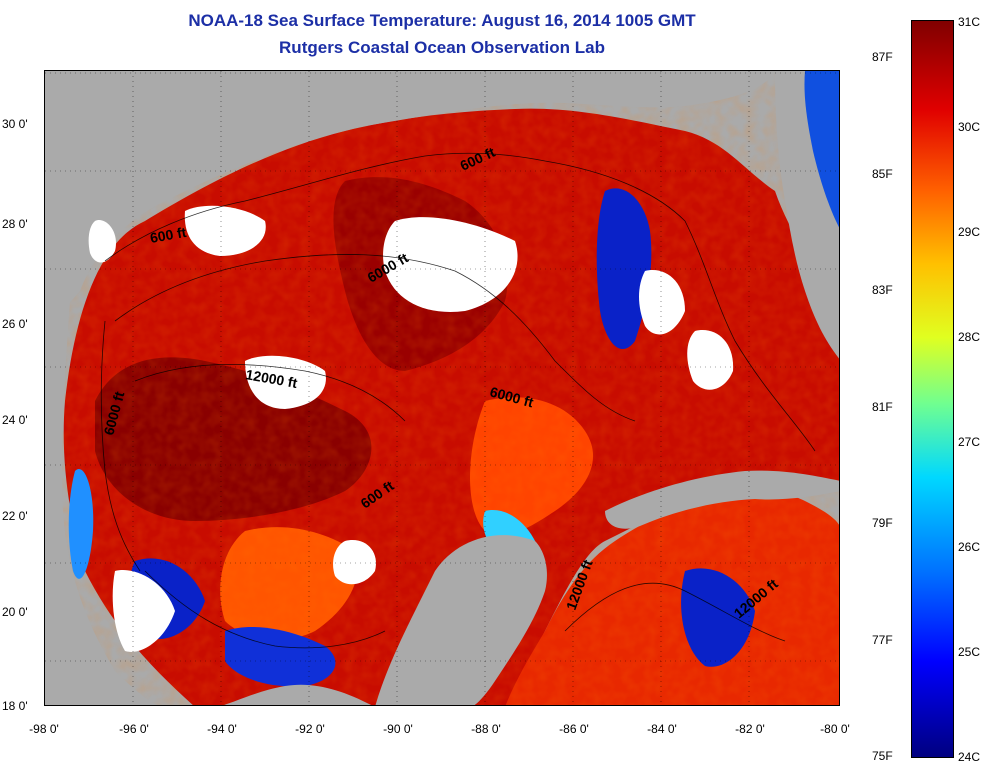 This screenshot has width=992, height=770. I want to click on land-central-america, so click(298, 694).